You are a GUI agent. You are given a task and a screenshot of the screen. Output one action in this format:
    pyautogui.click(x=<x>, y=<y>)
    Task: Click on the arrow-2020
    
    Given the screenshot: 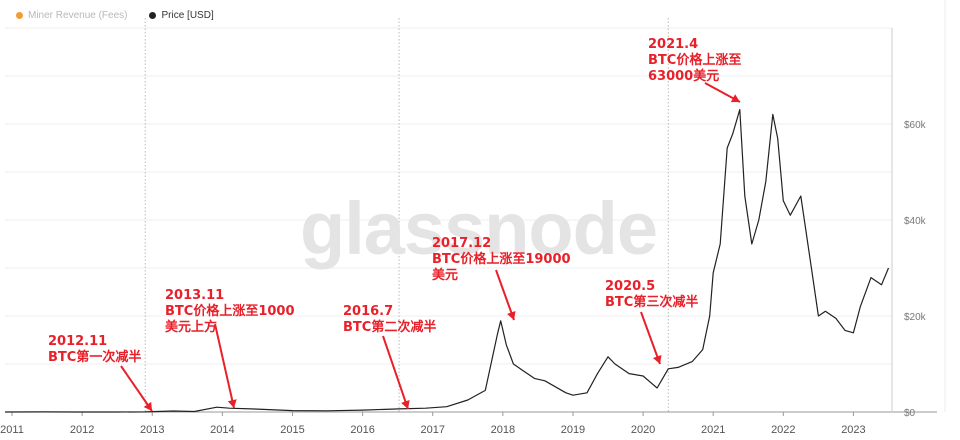 What is the action you would take?
    pyautogui.click(x=650, y=338)
    